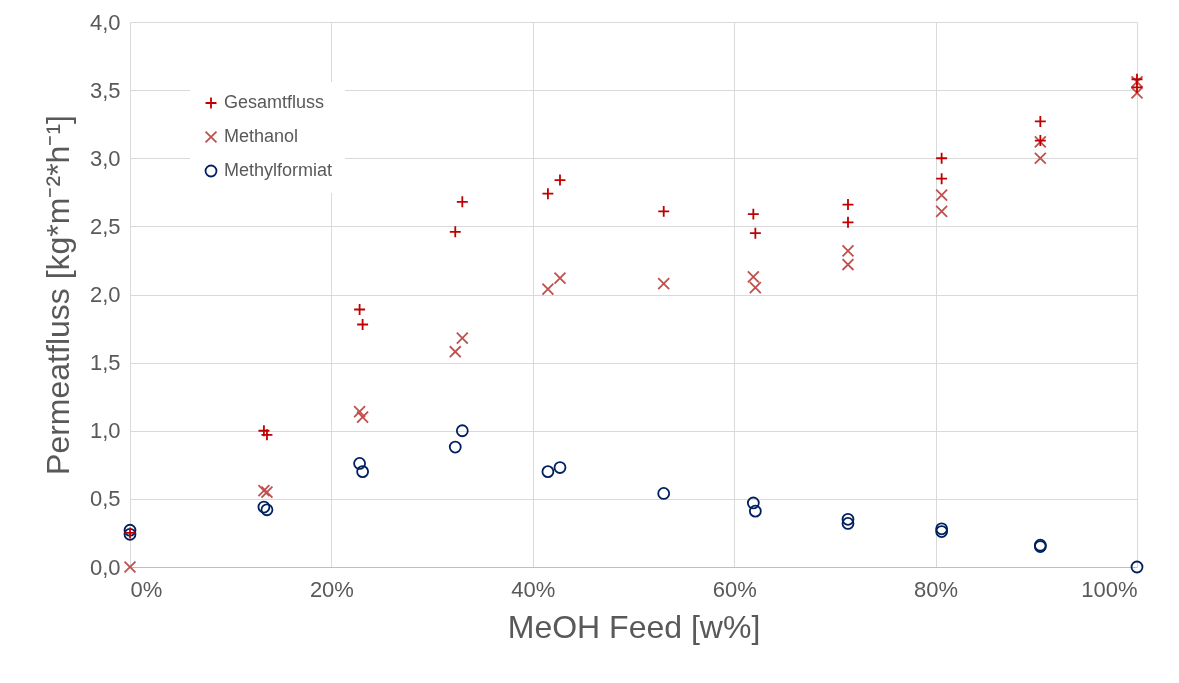 Image resolution: width=1179 pixels, height=683 pixels. What do you see at coordinates (105, 90) in the screenshot?
I see `y-tick-label: 3,5` at bounding box center [105, 90].